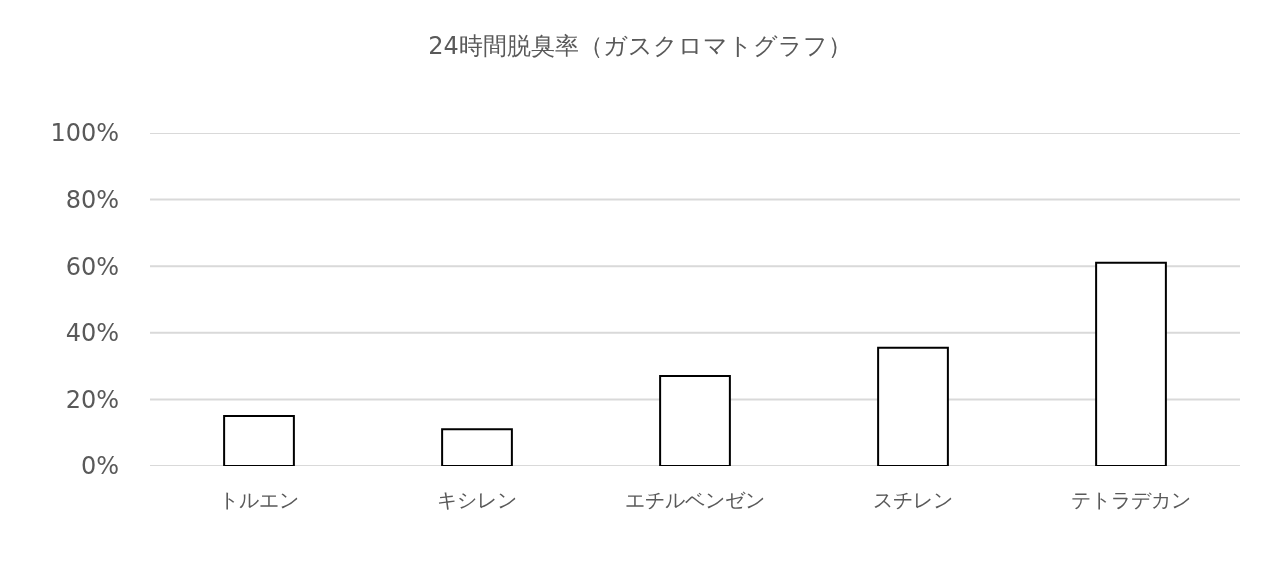 This screenshot has width=1280, height=566. I want to click on y-tick-label: 20%, so click(92, 399).